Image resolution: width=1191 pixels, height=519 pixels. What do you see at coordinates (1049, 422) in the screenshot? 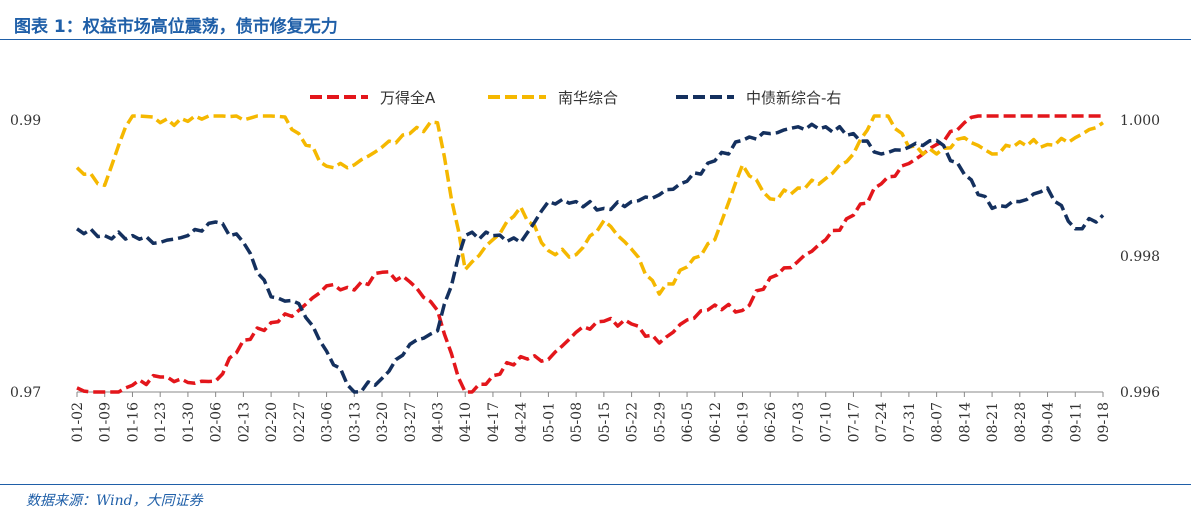
I see `x-tick-label: 09-04` at bounding box center [1049, 422].